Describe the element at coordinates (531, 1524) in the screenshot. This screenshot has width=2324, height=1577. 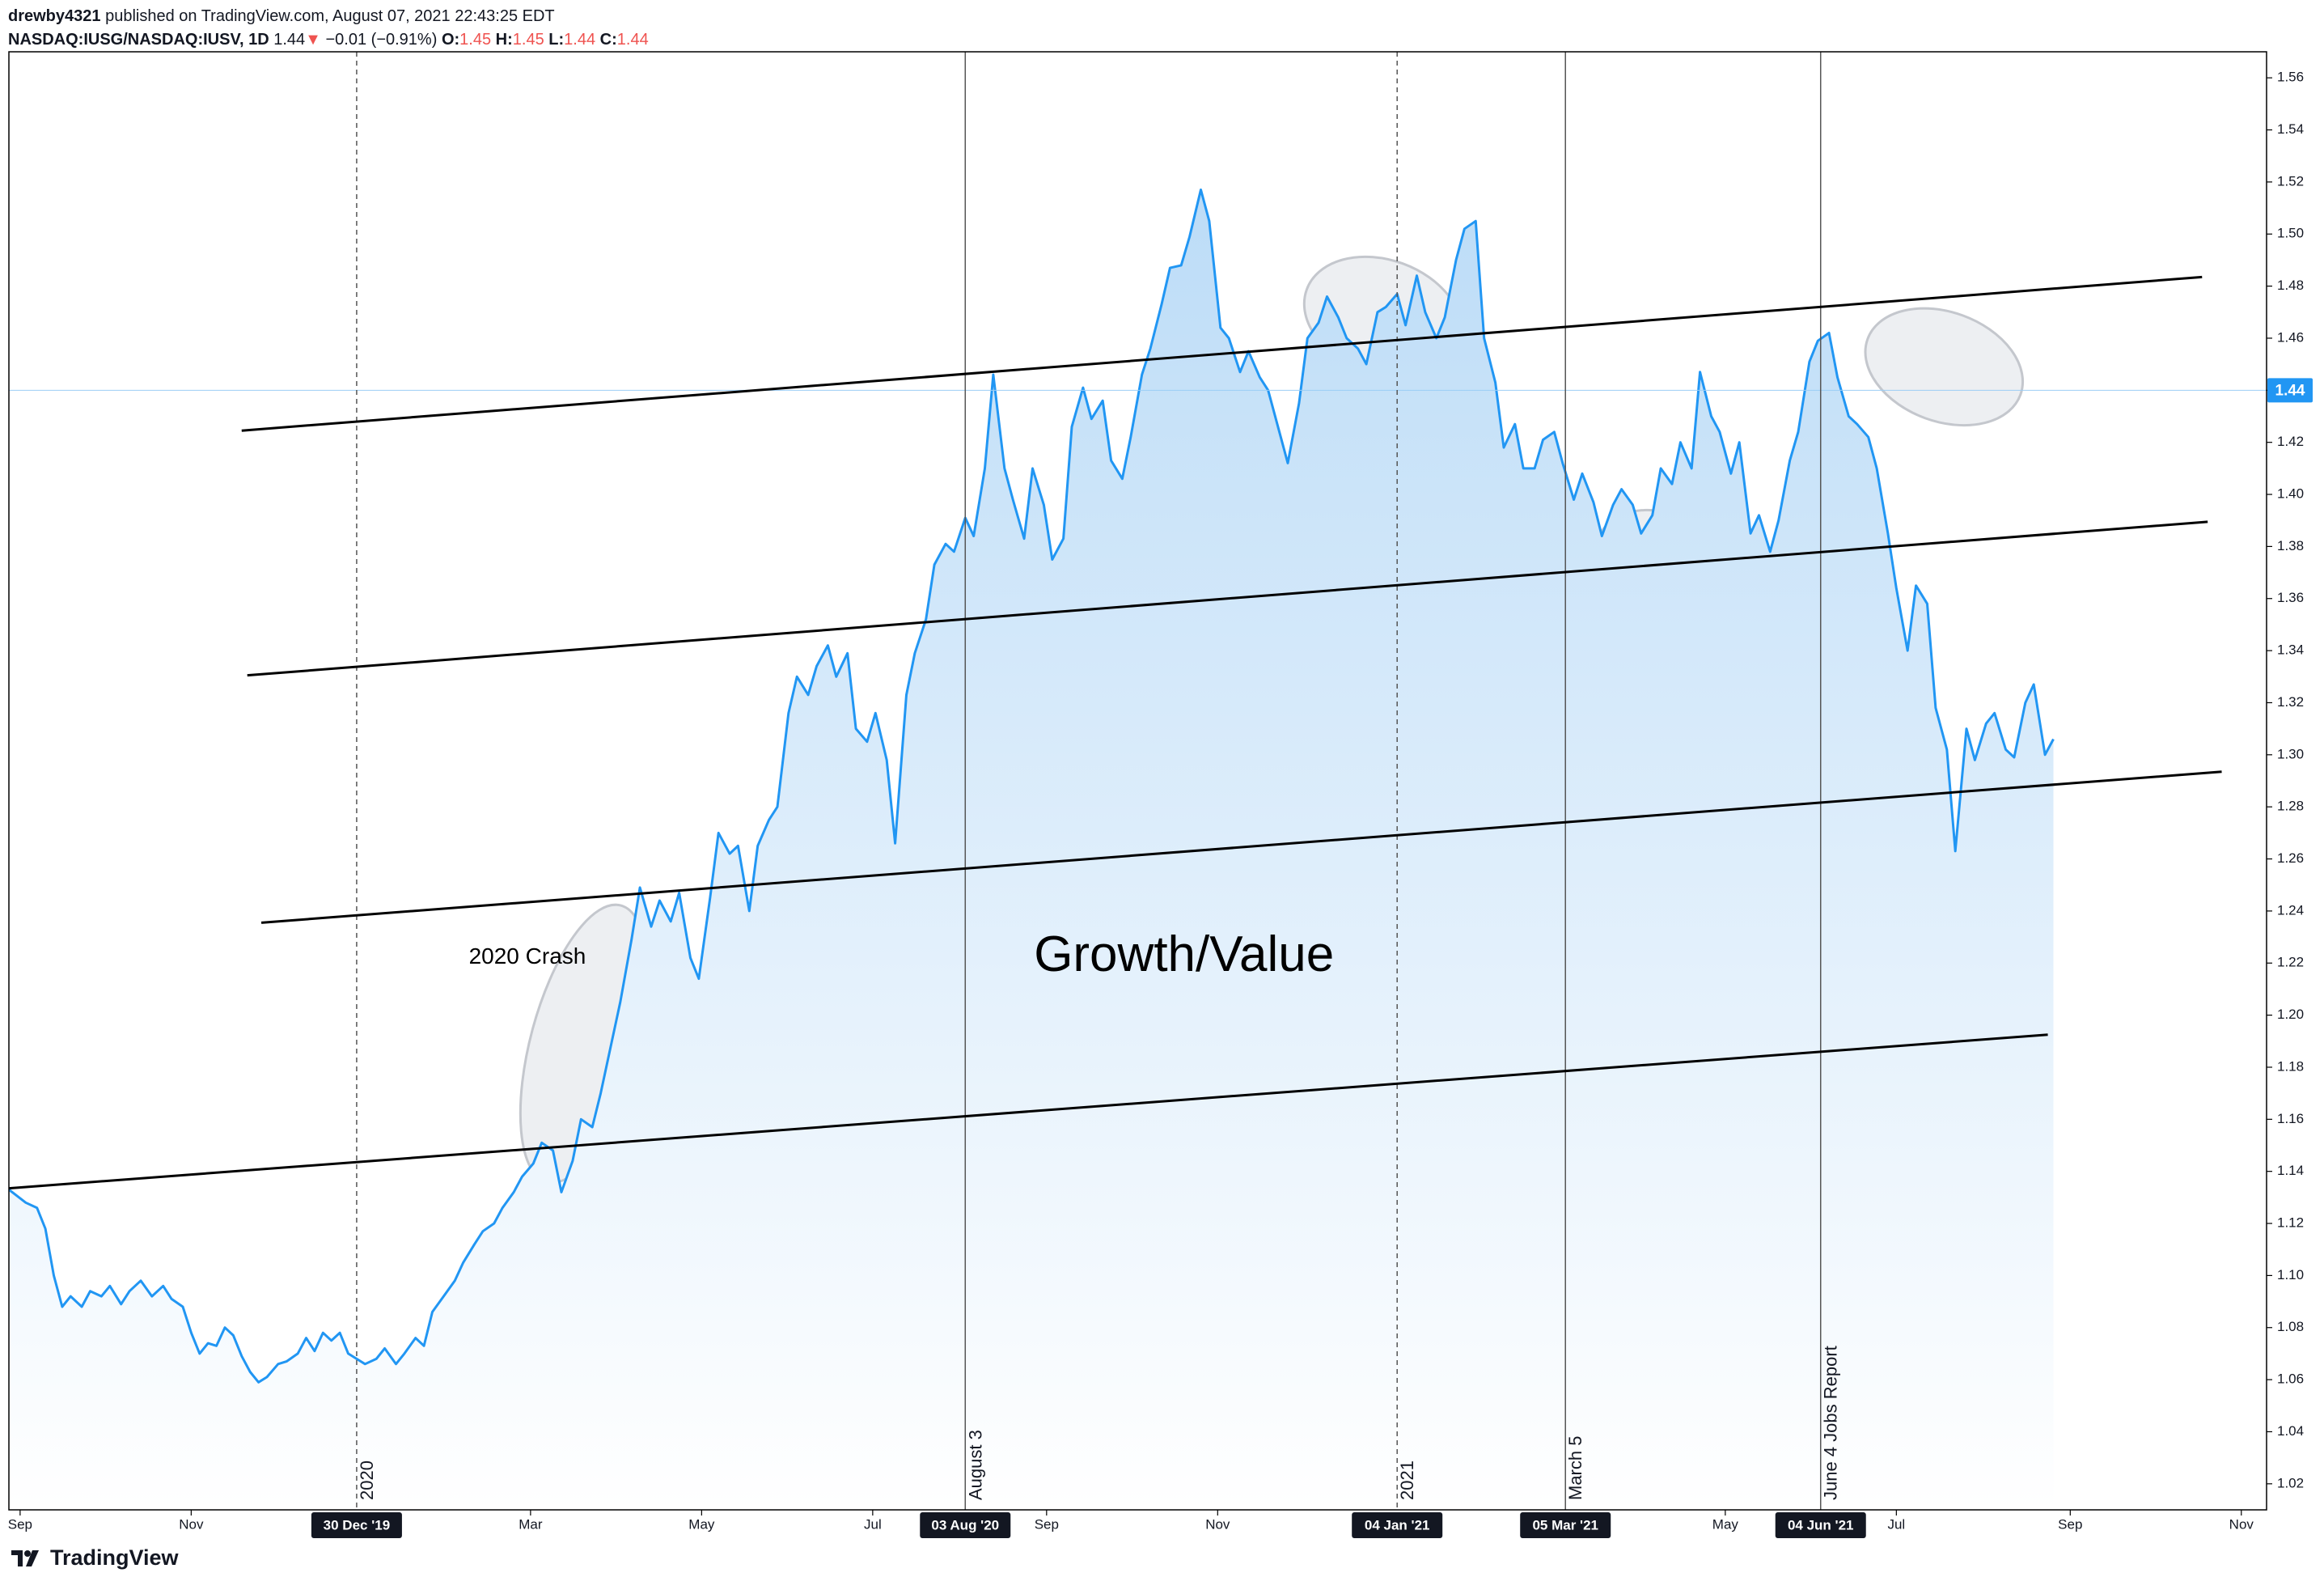
I see `x-tick-label: Mar` at that location.